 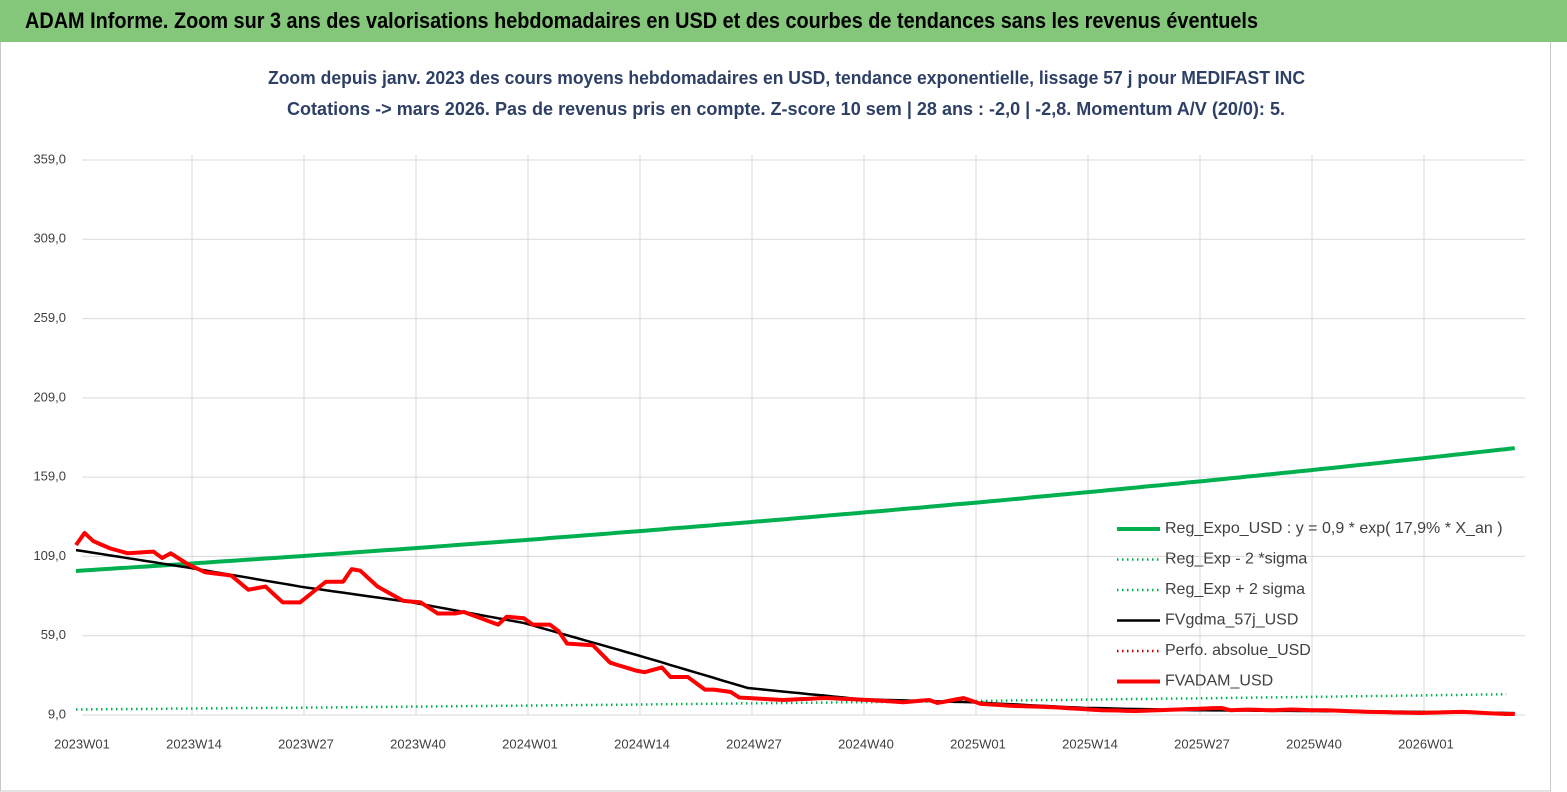 What do you see at coordinates (978, 743) in the screenshot?
I see `x-tick-label: 2025W01` at bounding box center [978, 743].